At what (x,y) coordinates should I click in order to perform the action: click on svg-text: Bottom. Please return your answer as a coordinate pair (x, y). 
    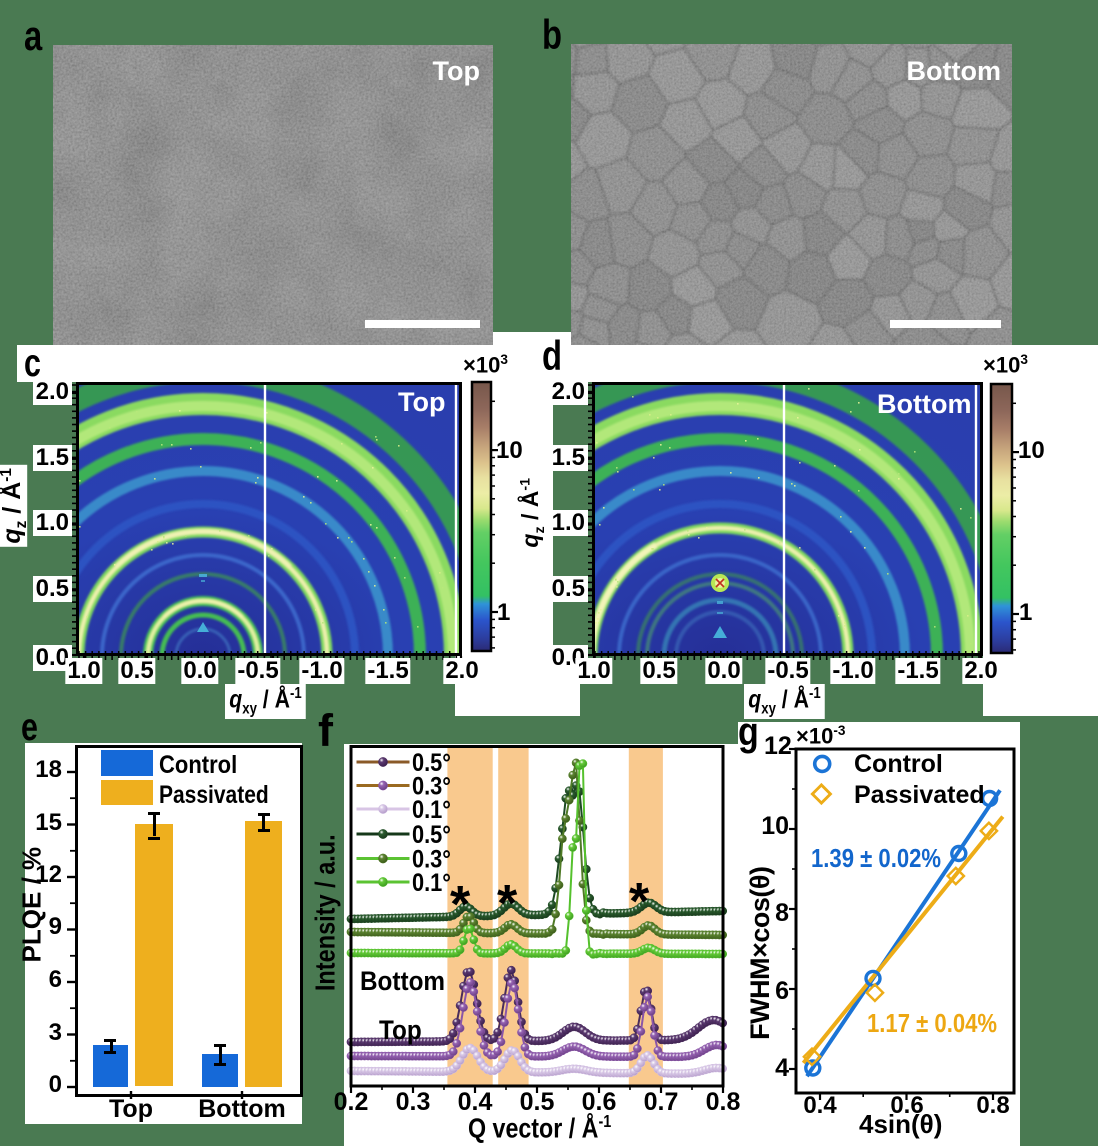
    Looking at the image, I should click on (954, 71).